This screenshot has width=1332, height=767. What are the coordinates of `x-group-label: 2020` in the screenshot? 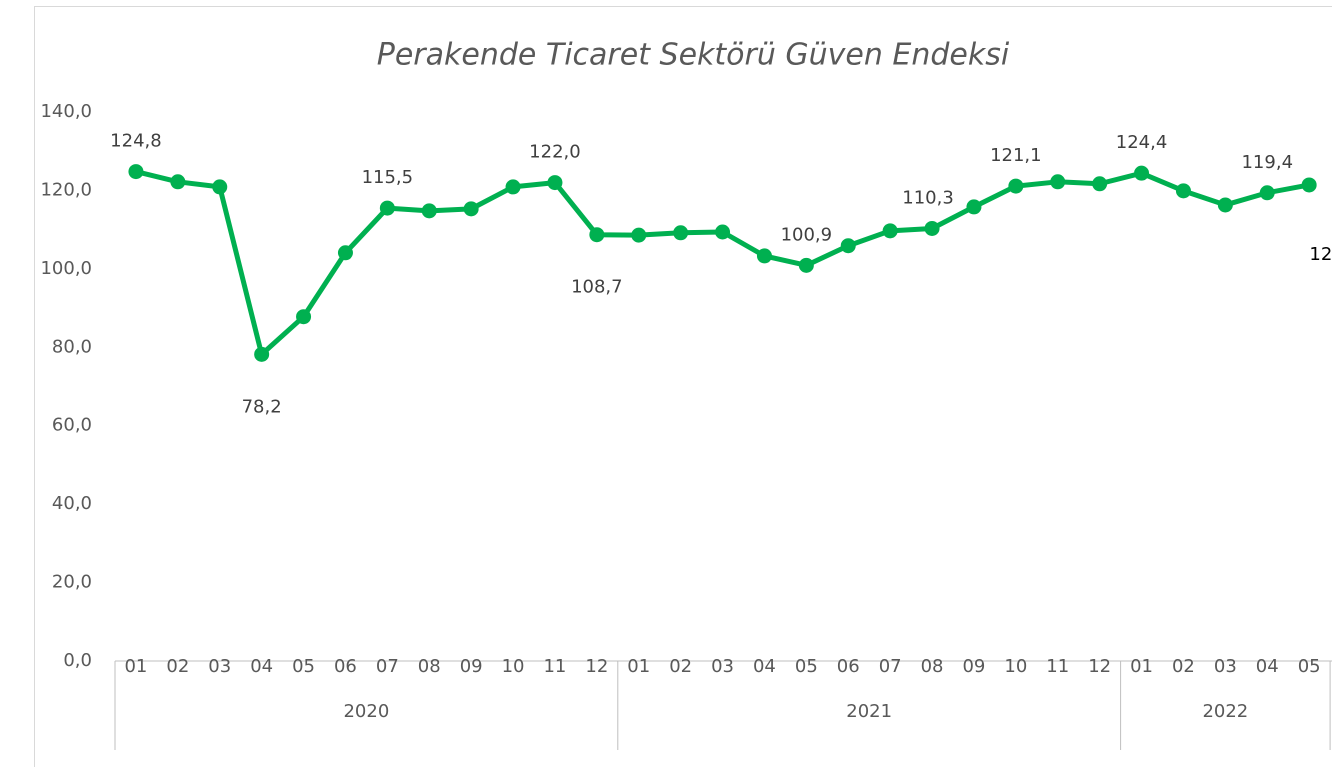 It's located at (366, 711).